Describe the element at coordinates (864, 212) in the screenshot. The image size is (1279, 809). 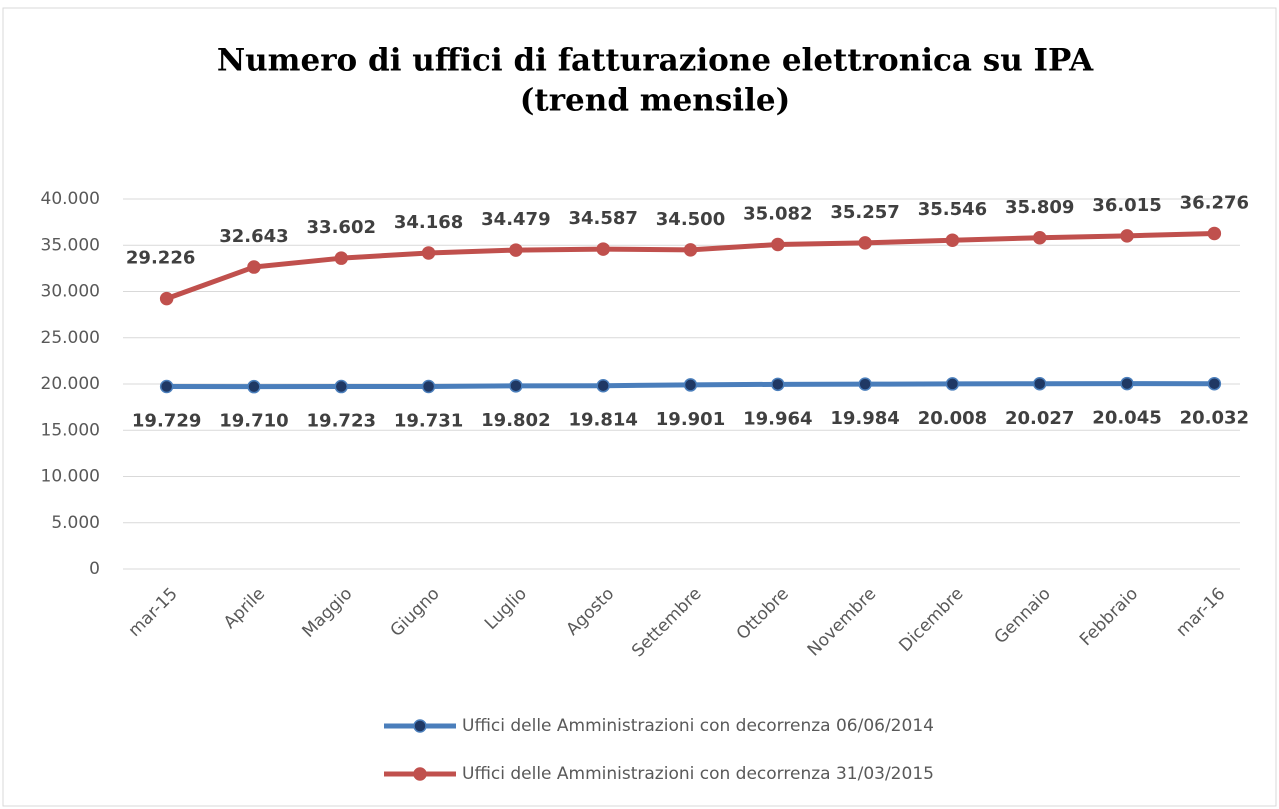
I see `data-label: 35.257` at that location.